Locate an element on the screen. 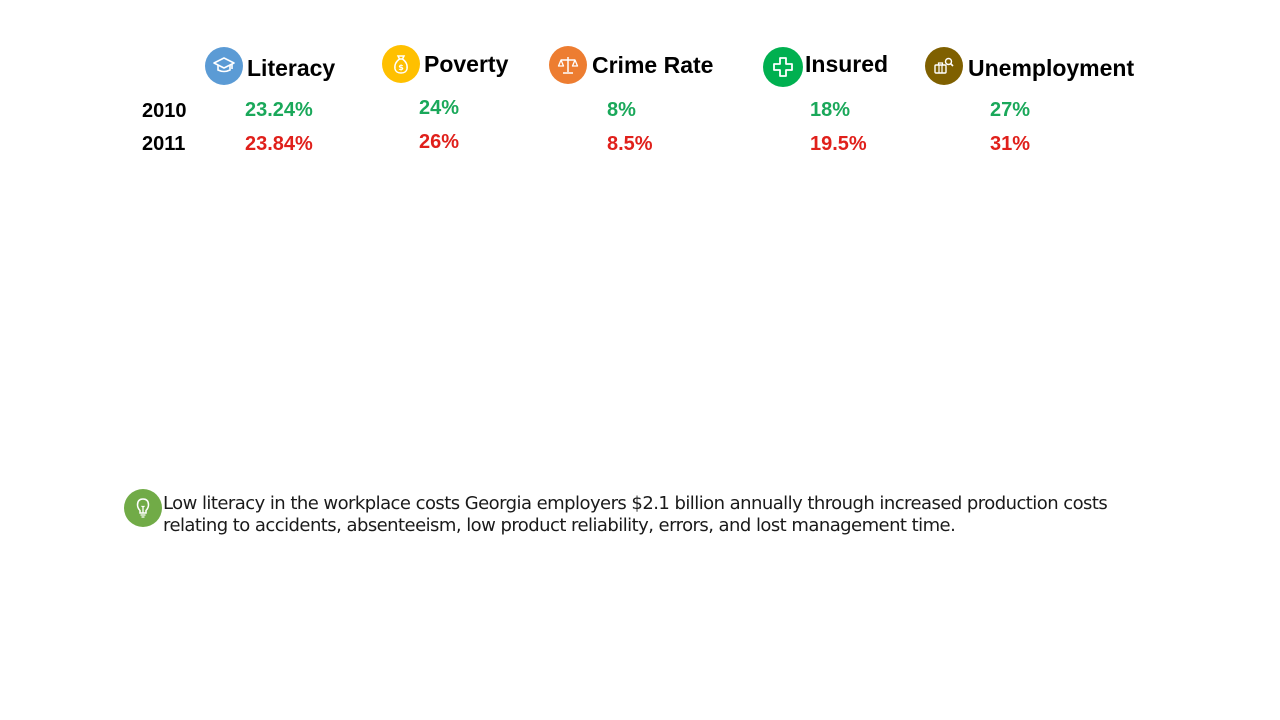 The height and width of the screenshot is (720, 1280). medical-cross-icon is located at coordinates (783, 67).